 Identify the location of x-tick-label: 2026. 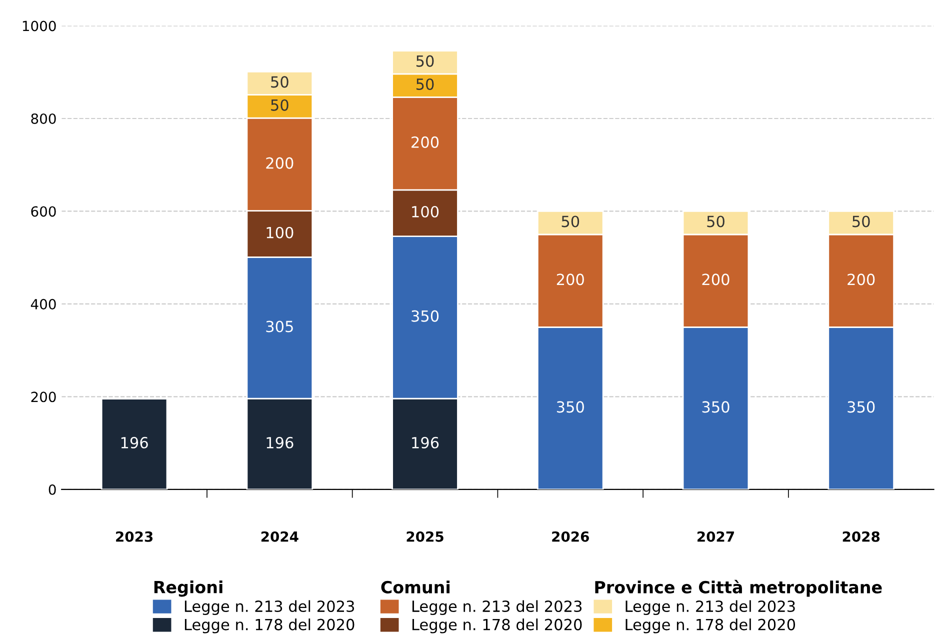
(570, 536).